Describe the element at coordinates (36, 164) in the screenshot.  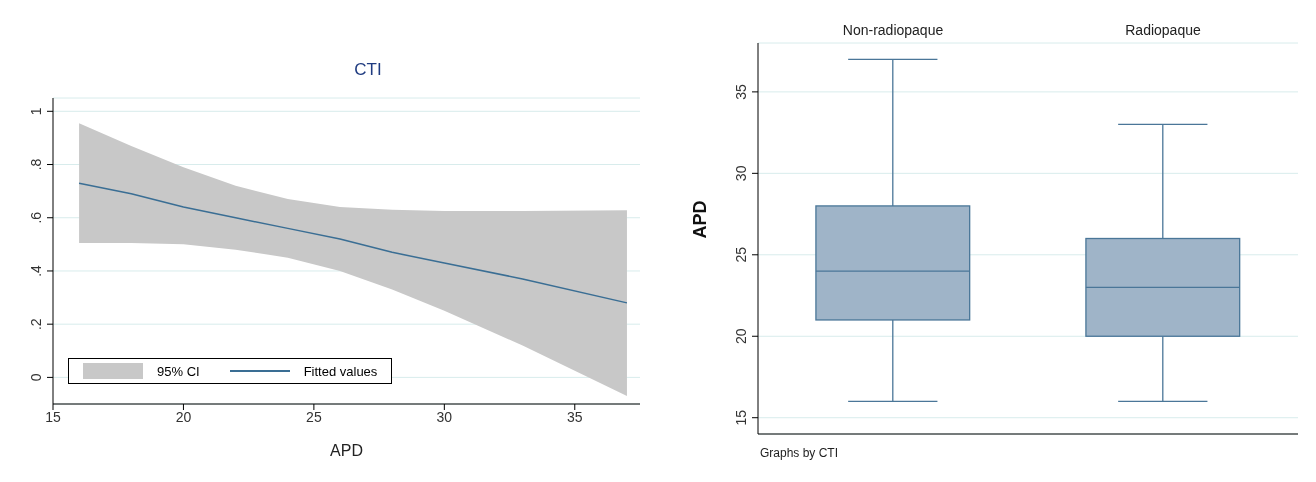
I see `y-tick-label: .8` at that location.